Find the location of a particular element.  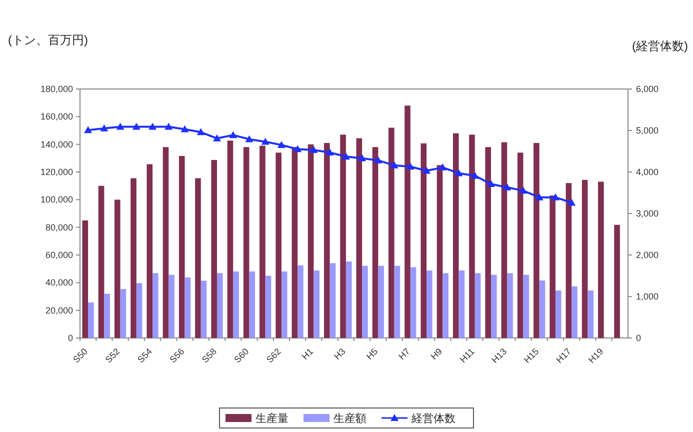

y2-tick-label: 2,000 is located at coordinates (647, 255).